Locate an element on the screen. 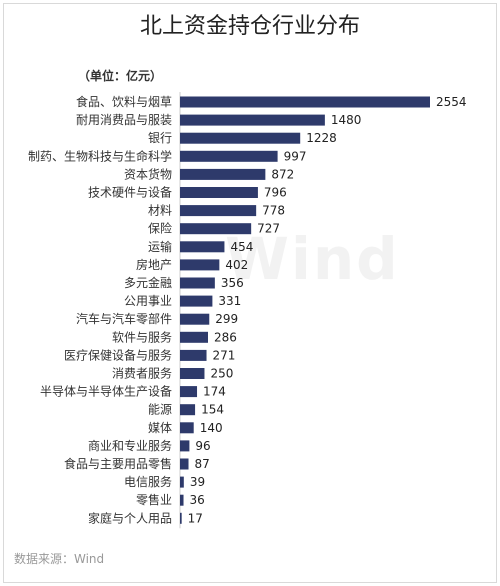  chart-title: 北上资金持仓行业分布 is located at coordinates (249, 26).